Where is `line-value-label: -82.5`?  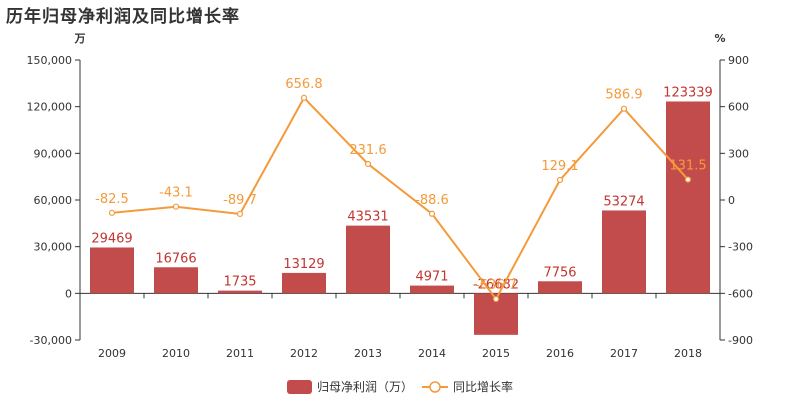 line-value-label: -82.5 is located at coordinates (112, 199).